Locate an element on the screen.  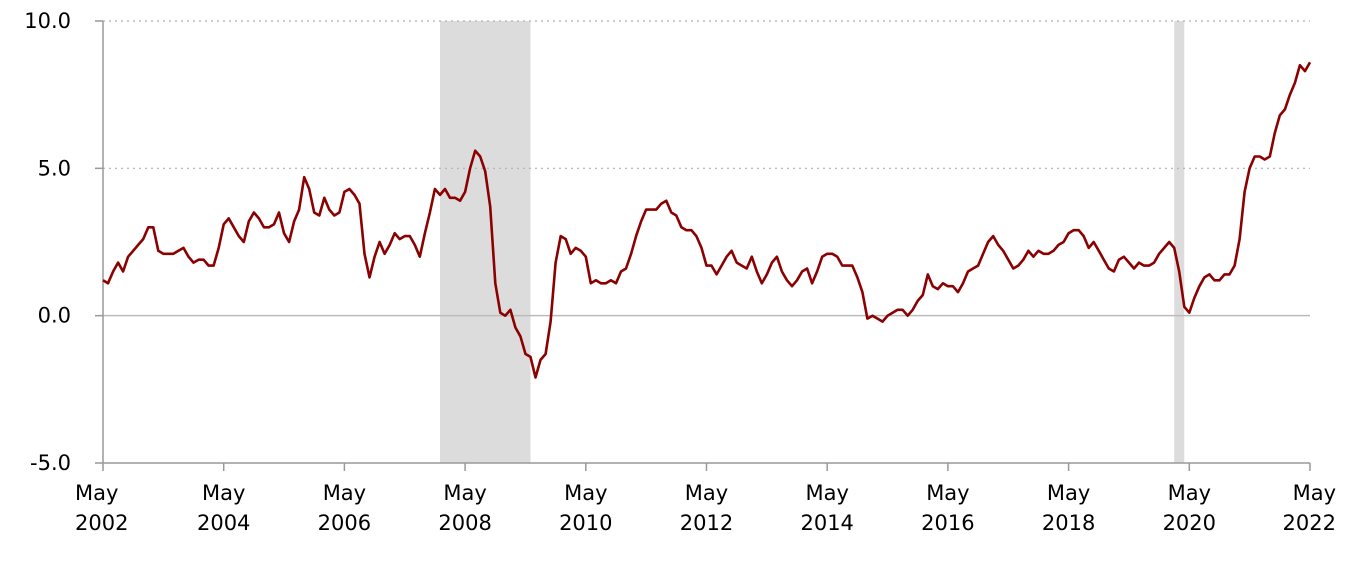
x-tick-label-5-1: 2012 is located at coordinates (706, 523).